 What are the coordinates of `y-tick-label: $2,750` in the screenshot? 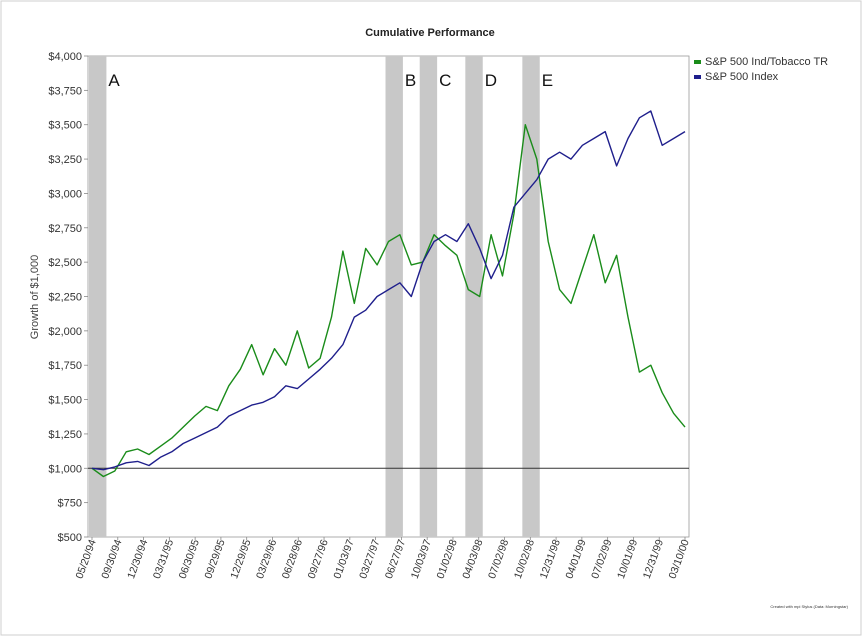 It's located at (65, 229).